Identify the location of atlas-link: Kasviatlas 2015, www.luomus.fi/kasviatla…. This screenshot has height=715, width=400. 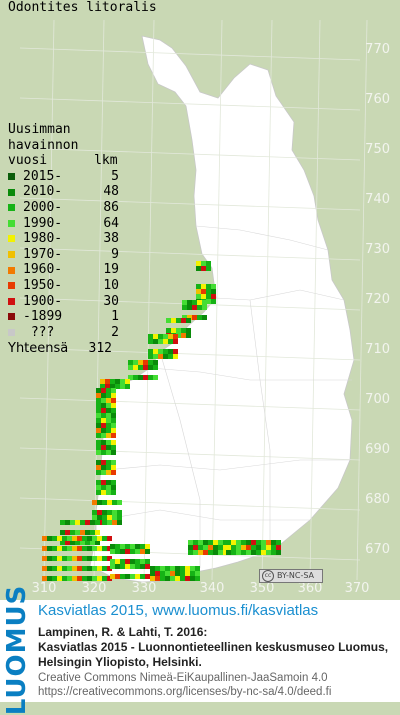
(178, 610).